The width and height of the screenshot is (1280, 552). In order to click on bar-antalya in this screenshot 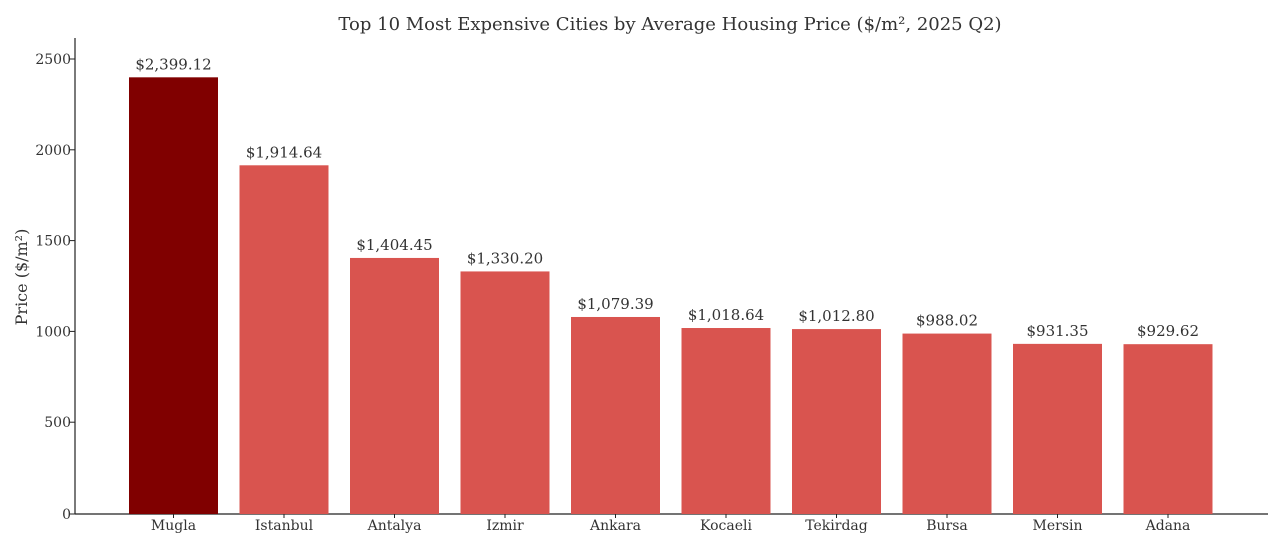, I will do `click(394, 385)`.